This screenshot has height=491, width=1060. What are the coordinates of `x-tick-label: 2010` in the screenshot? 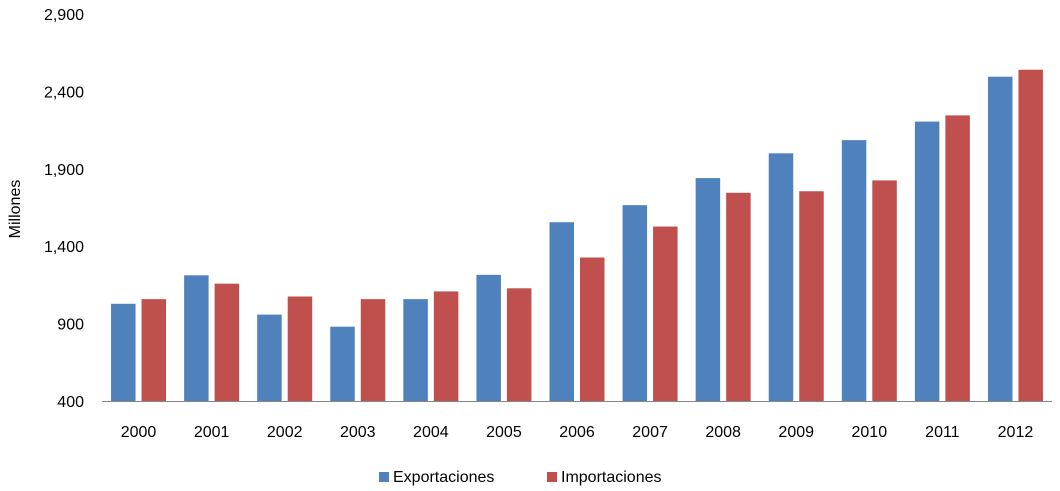 It's located at (870, 432).